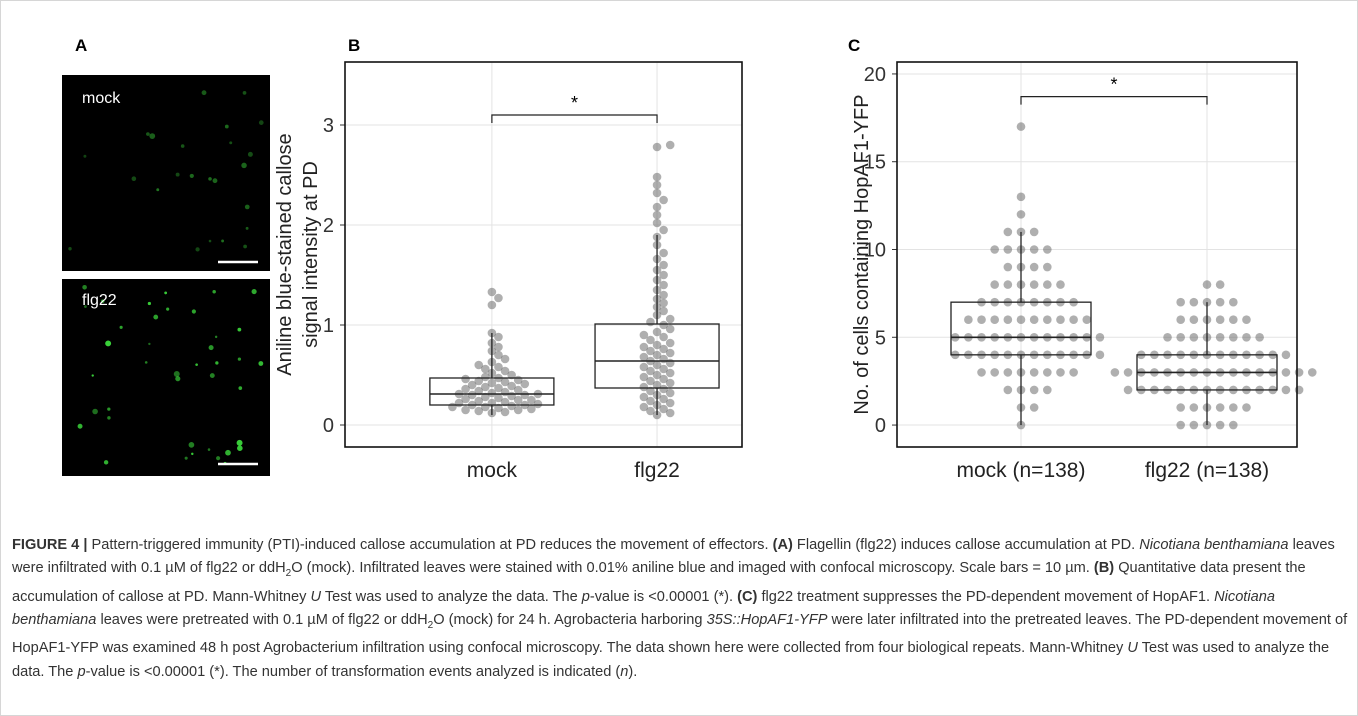 The height and width of the screenshot is (716, 1358). What do you see at coordinates (1113, 85) in the screenshot?
I see `significance-label: *` at bounding box center [1113, 85].